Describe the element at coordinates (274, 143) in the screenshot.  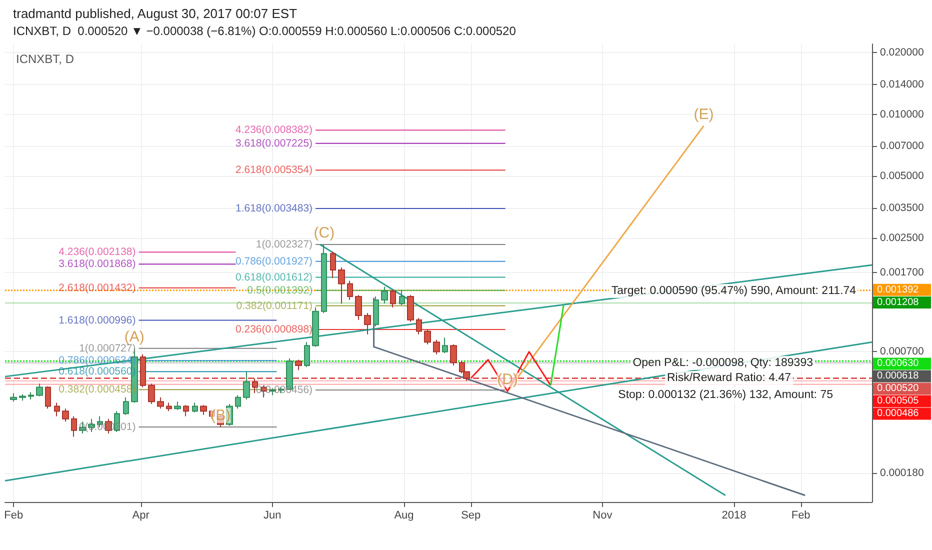
I see `series-label: 3.618(0.007225)` at that location.